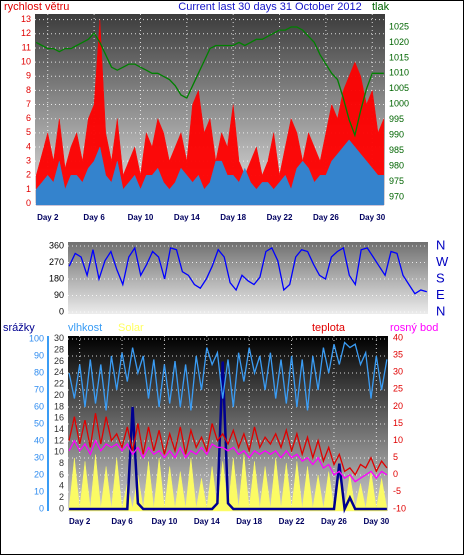  I want to click on y2-tick-label: 1005, so click(399, 88).